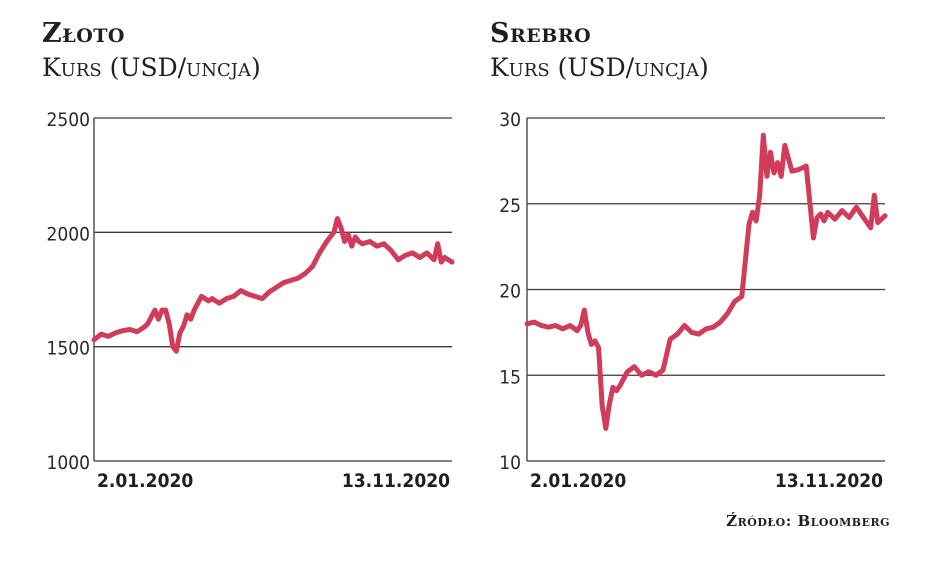 This screenshot has width=948, height=575. Describe the element at coordinates (145, 481) in the screenshot. I see `gold-xtick-label-start: 2.01.2020` at that location.